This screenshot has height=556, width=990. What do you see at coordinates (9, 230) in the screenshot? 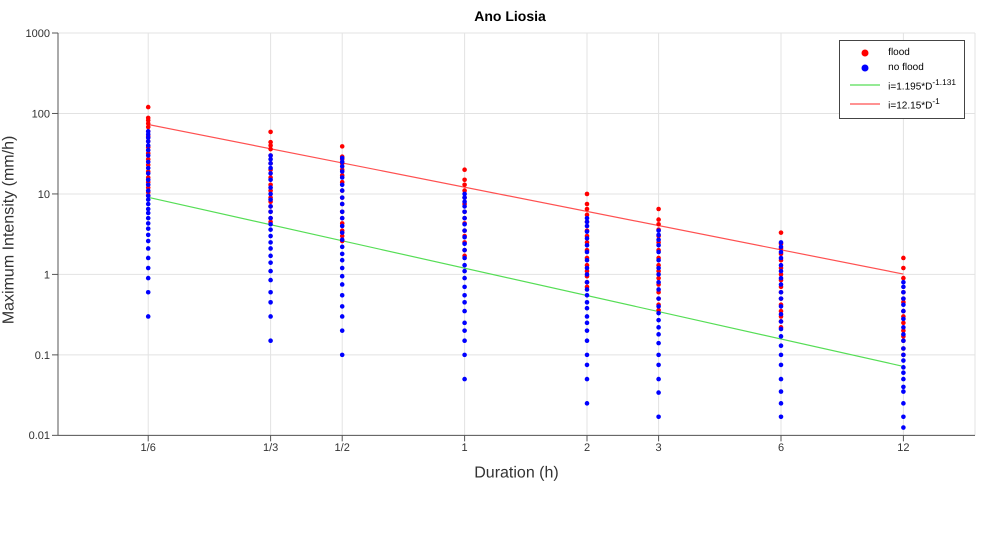
I see `y-axis-title: Maximum Intensity (mm/h)` at bounding box center [9, 230].